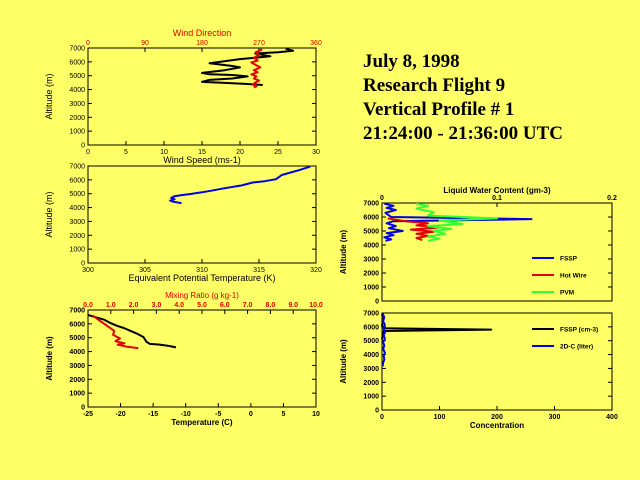  What do you see at coordinates (382, 198) in the screenshot?
I see `lwc-top-tick-label: 0` at bounding box center [382, 198].